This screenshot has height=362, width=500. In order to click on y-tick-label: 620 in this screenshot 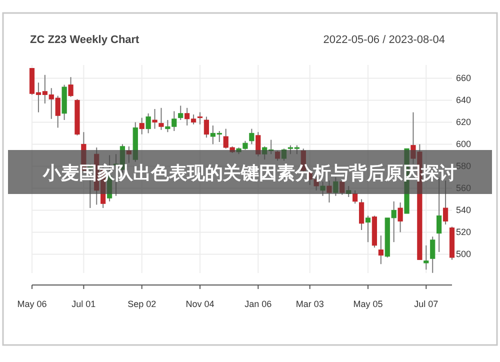, I will do `click(464, 122)`.